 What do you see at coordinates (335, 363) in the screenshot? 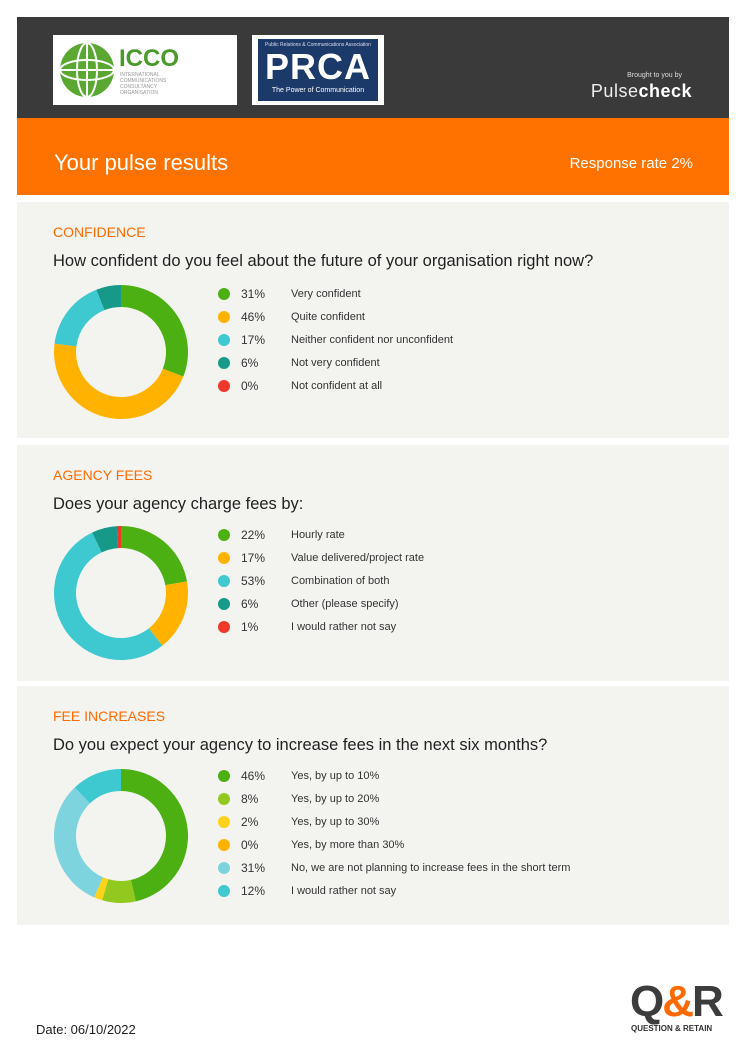
I see `legend-label: Not very confident` at bounding box center [335, 363].